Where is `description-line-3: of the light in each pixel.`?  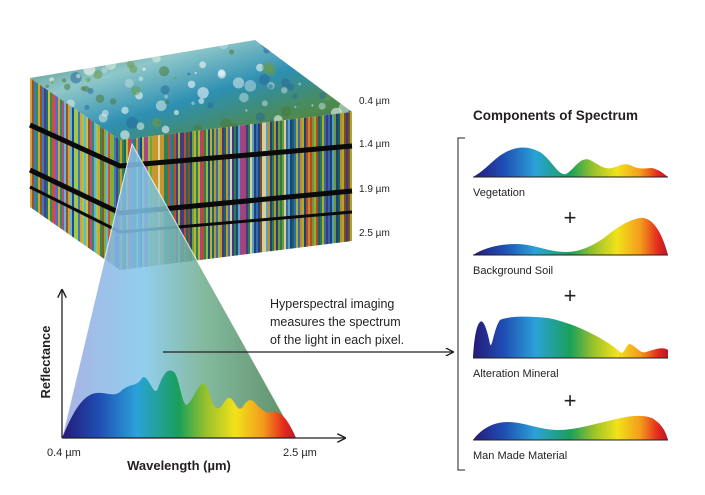 description-line-3: of the light in each pixel. is located at coordinates (337, 340).